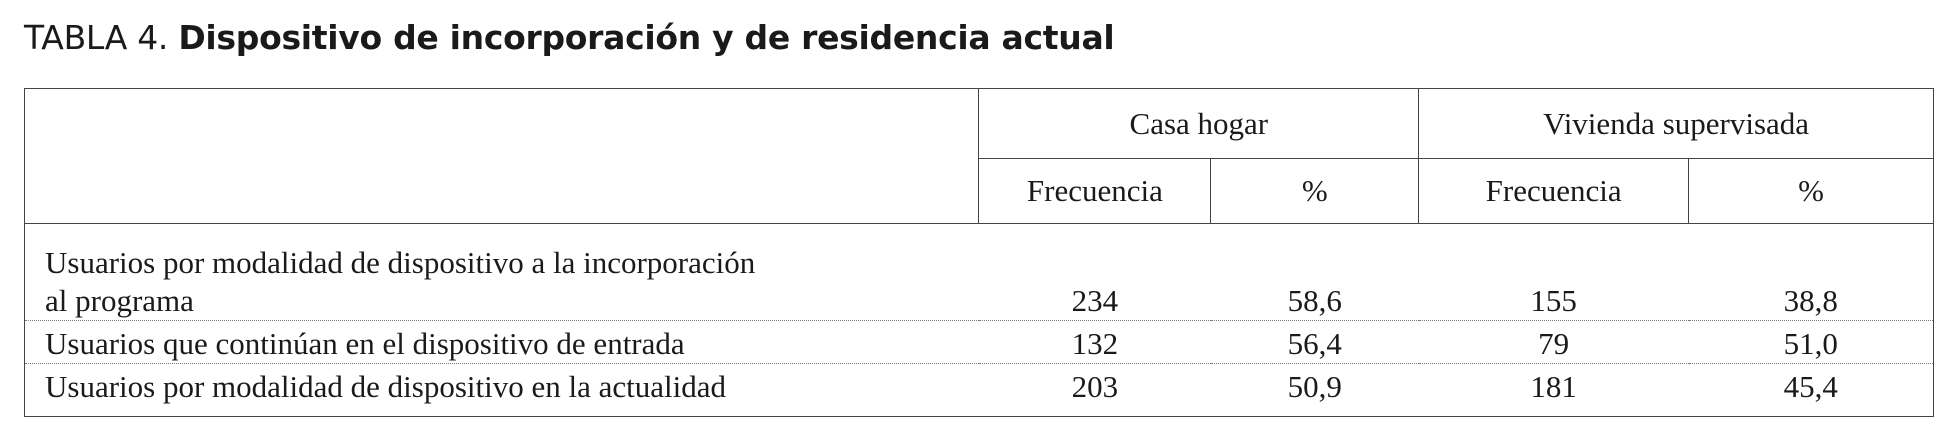 The width and height of the screenshot is (1959, 447). I want to click on row-label-line: al programa, so click(119, 300).